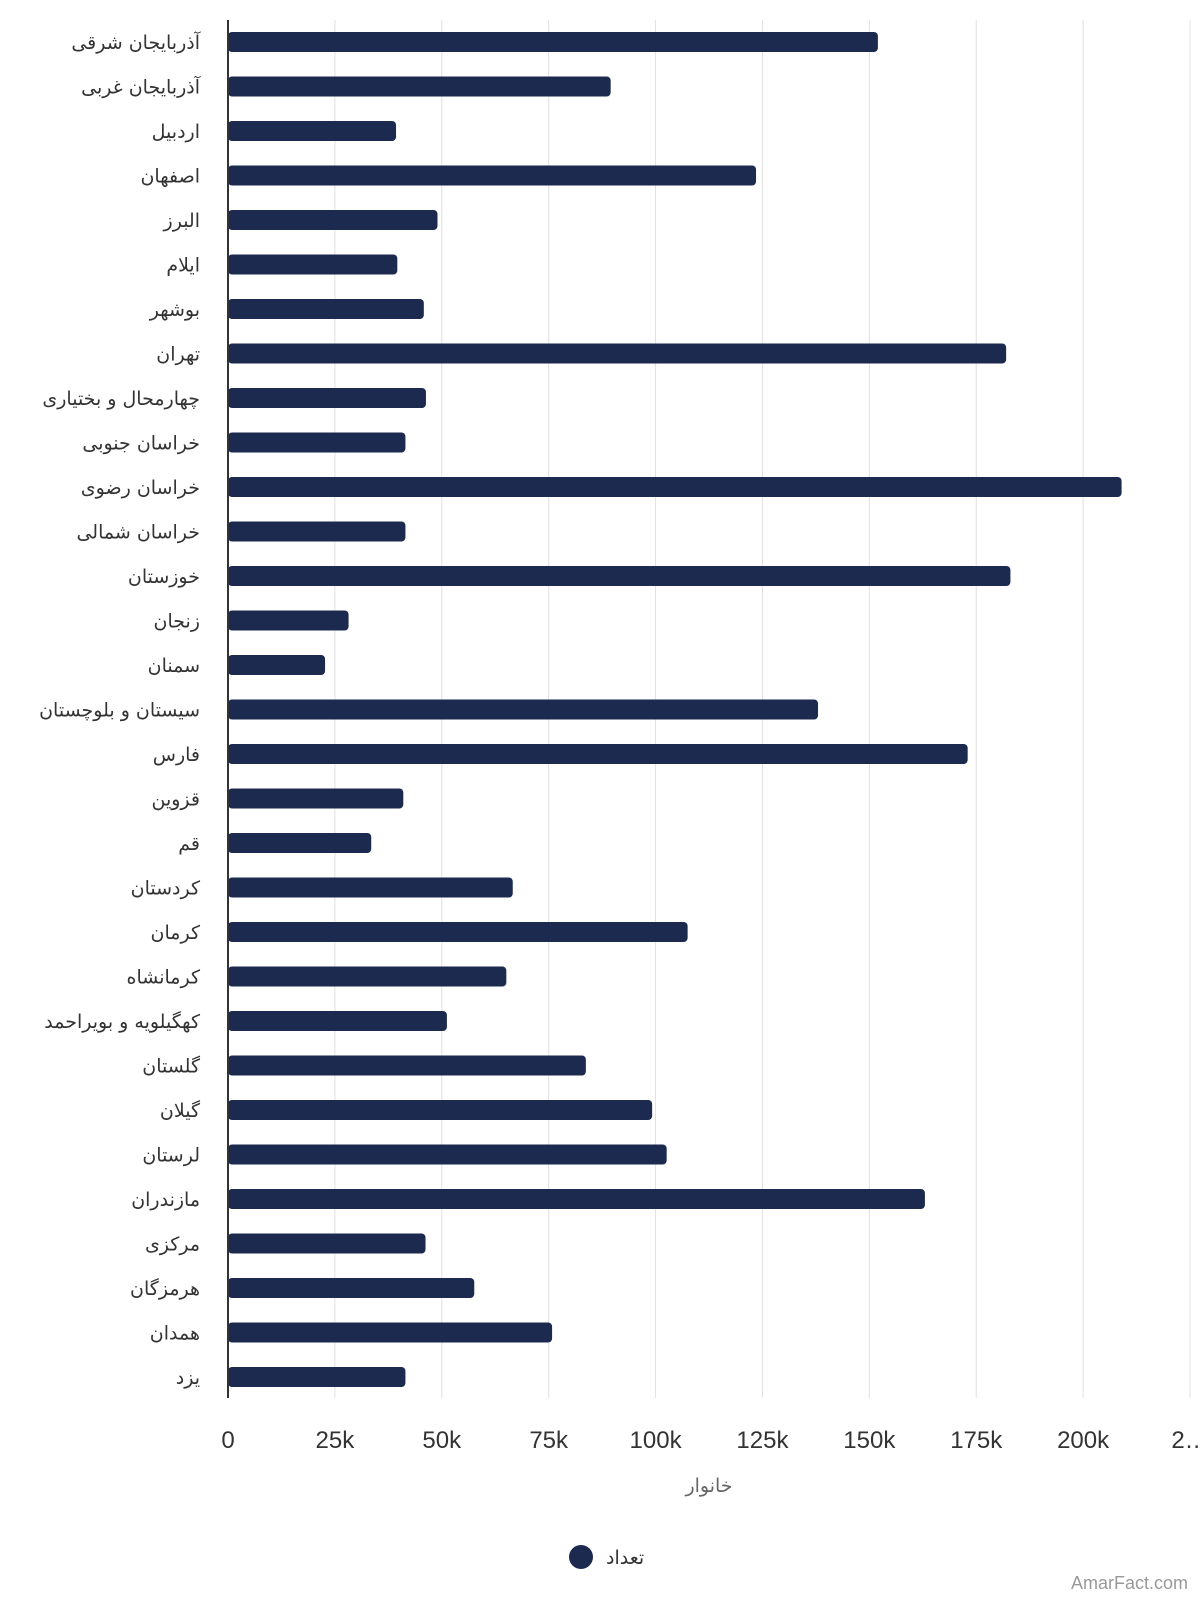 Image resolution: width=1200 pixels, height=1600 pixels. Describe the element at coordinates (176, 755) in the screenshot. I see `category-label: فارس` at that location.